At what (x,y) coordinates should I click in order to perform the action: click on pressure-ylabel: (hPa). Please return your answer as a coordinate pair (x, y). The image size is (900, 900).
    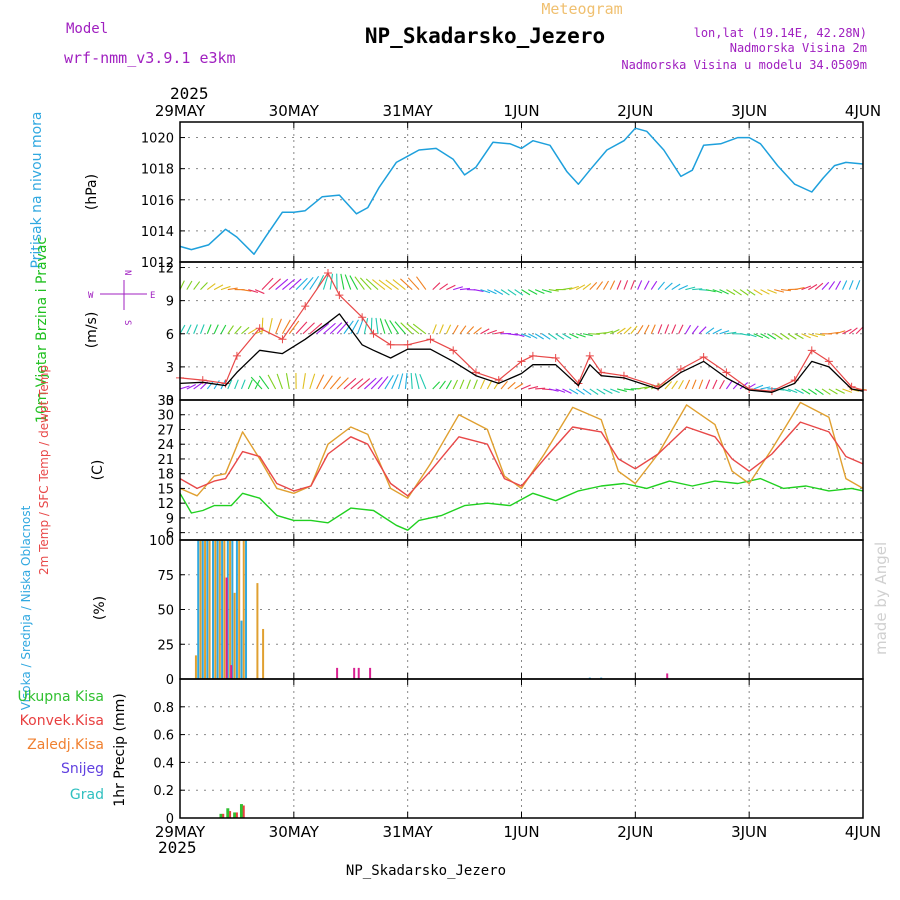
    Looking at the image, I should click on (92, 192).